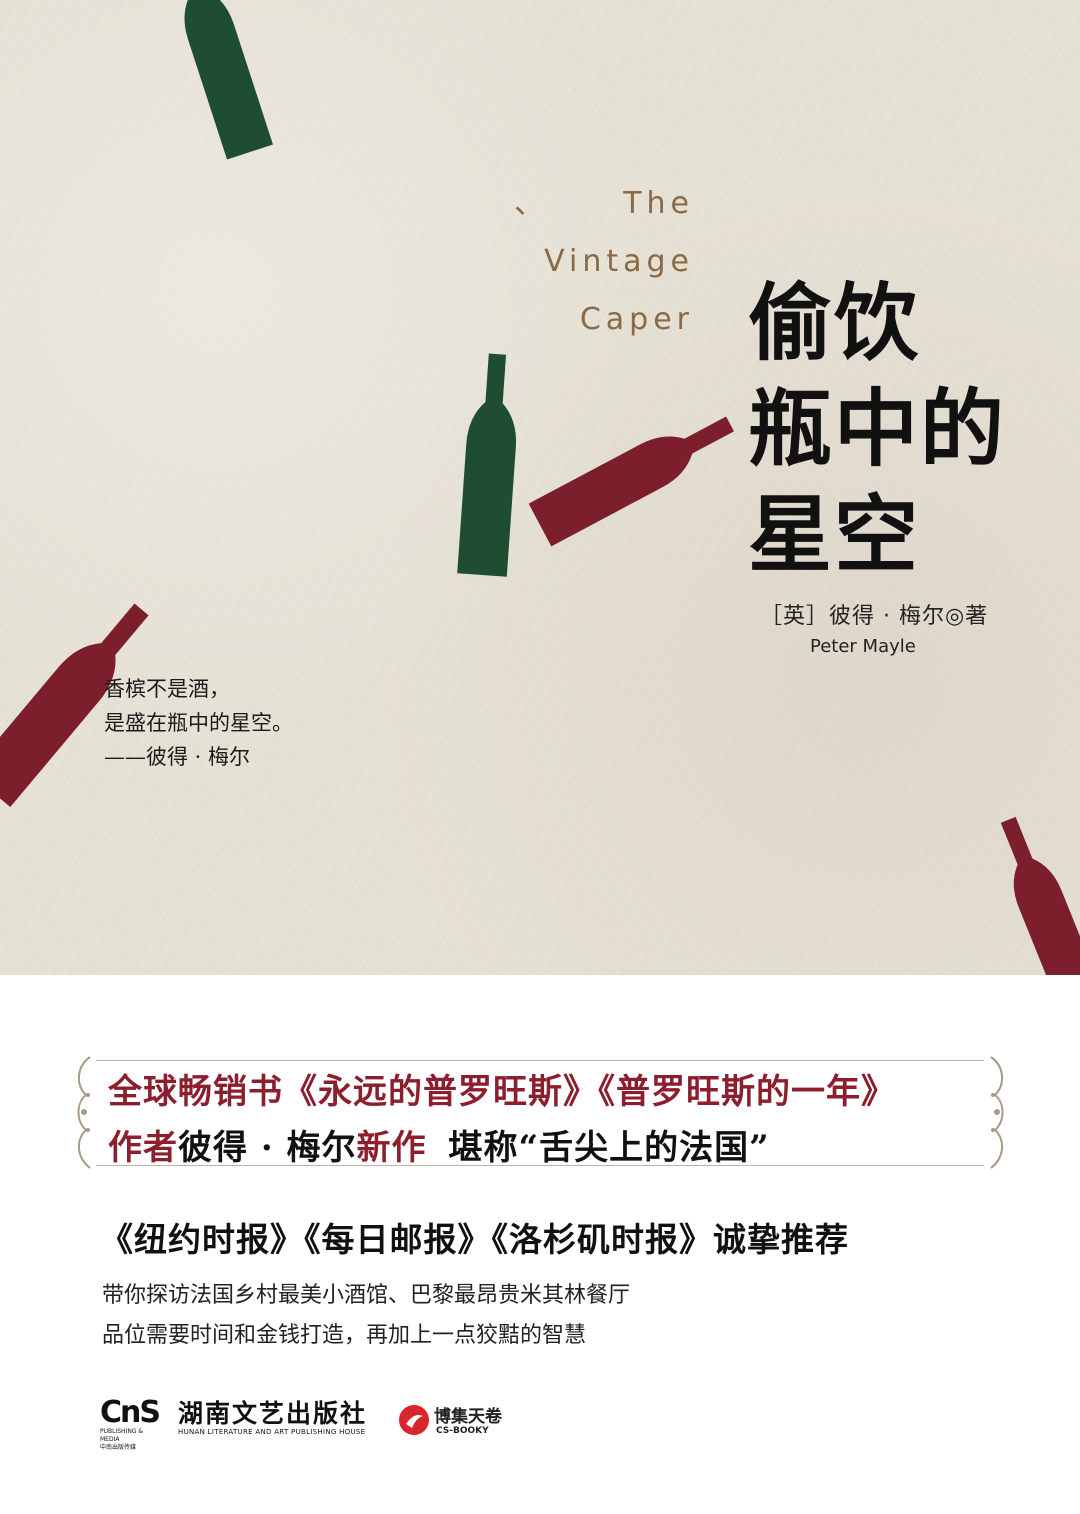 The height and width of the screenshot is (1514, 1080). Describe the element at coordinates (391, 1148) in the screenshot. I see `headline-2-new-work: 新作` at that location.